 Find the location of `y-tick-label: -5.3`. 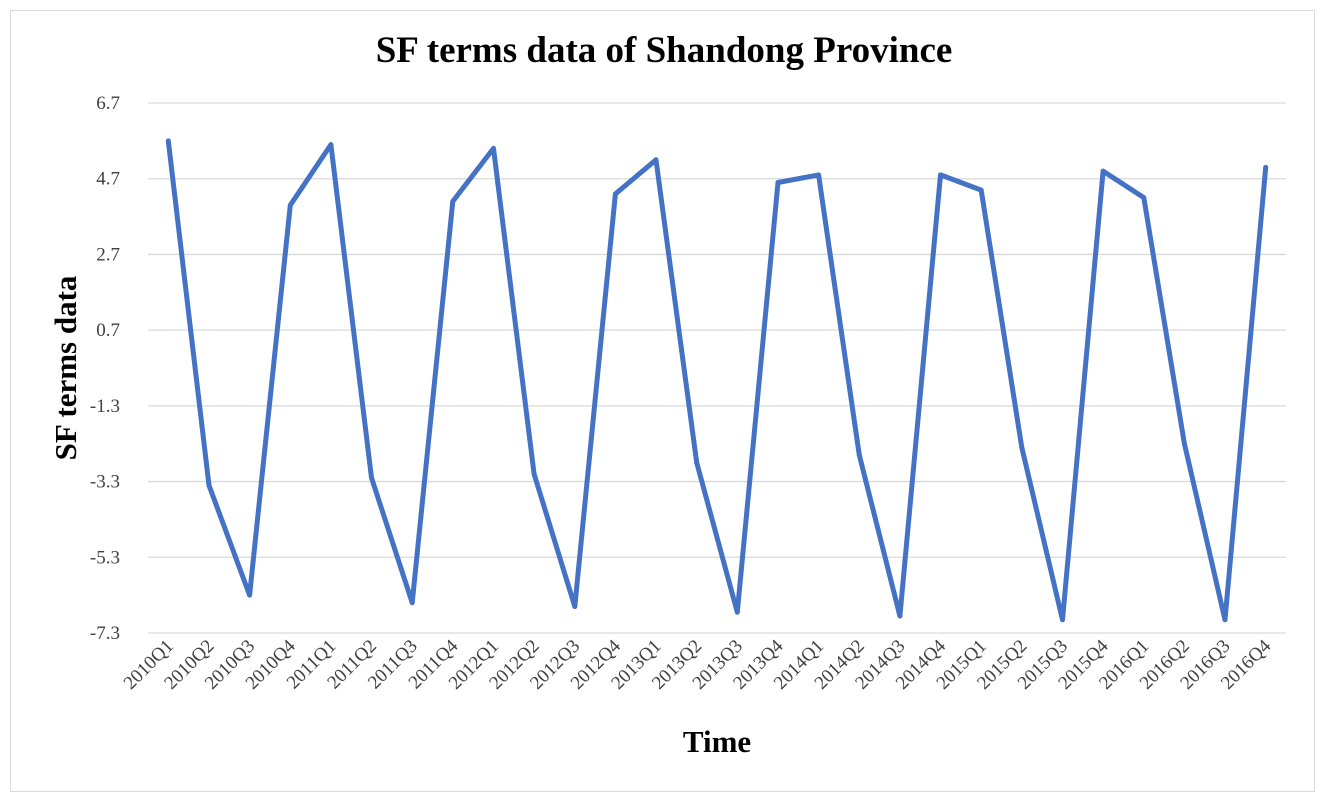

y-tick-label: -5.3 is located at coordinates (105, 557).